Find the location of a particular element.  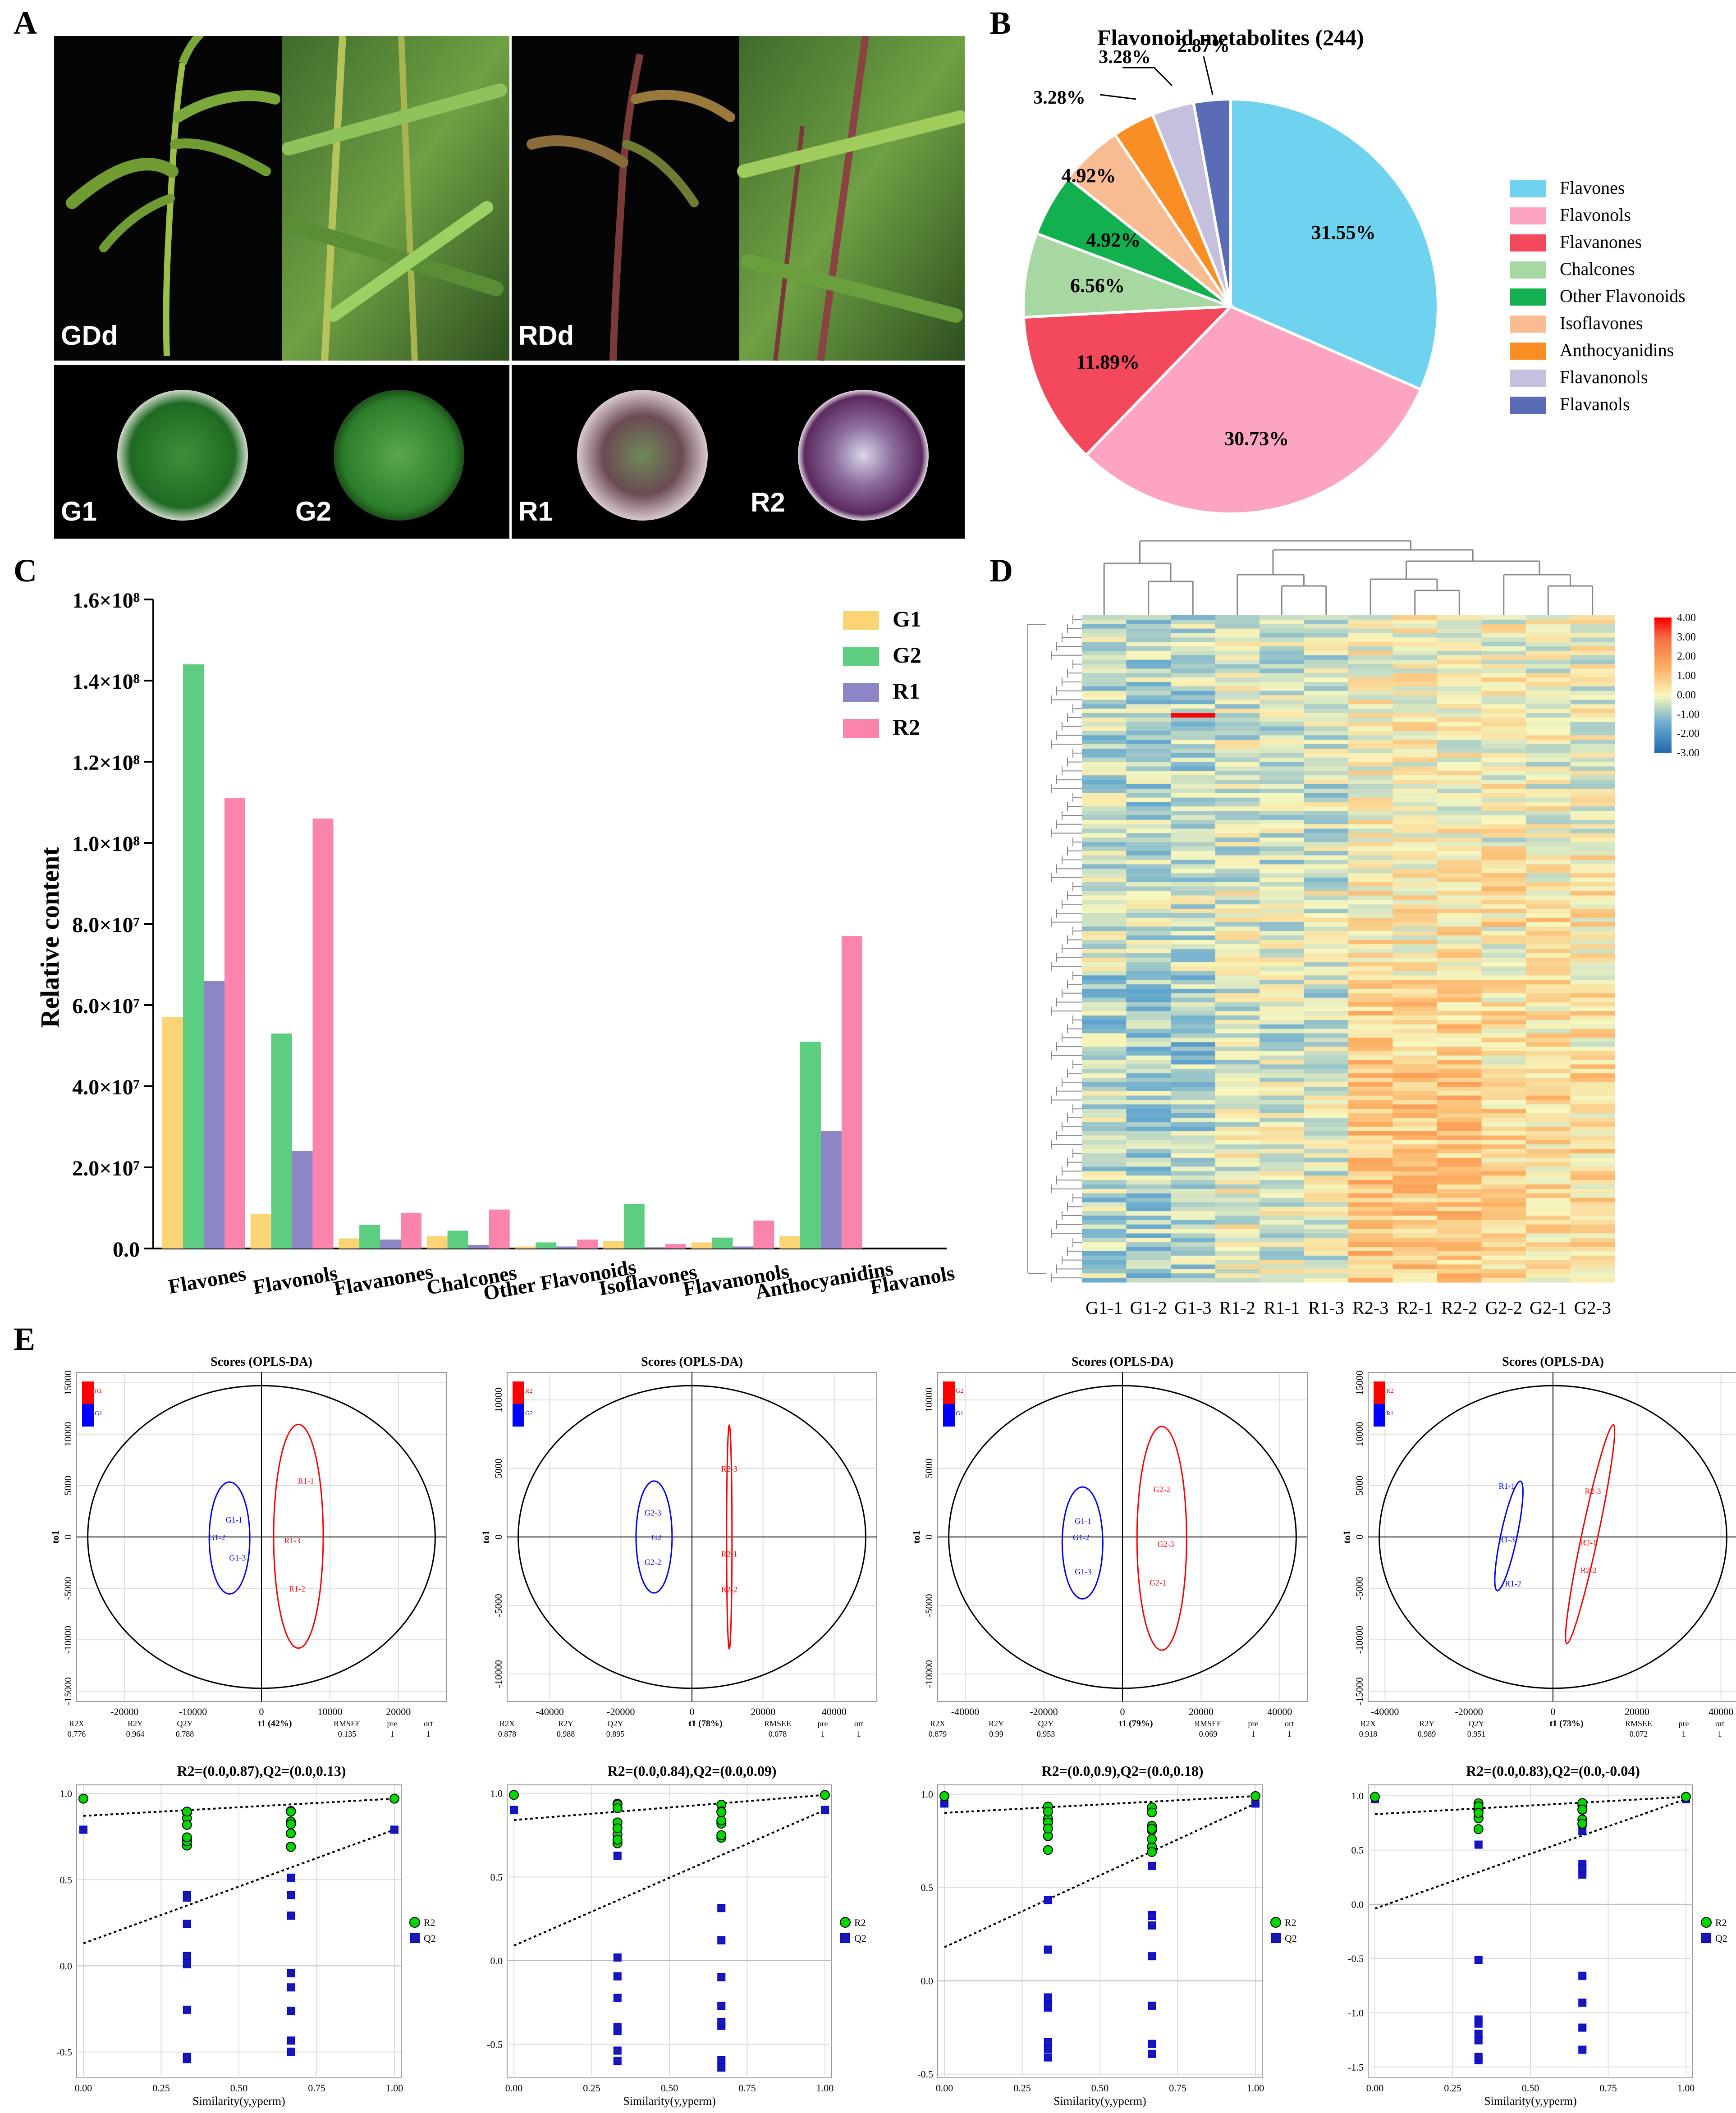

score-plot-ylabel: to1 is located at coordinates (486, 1536).